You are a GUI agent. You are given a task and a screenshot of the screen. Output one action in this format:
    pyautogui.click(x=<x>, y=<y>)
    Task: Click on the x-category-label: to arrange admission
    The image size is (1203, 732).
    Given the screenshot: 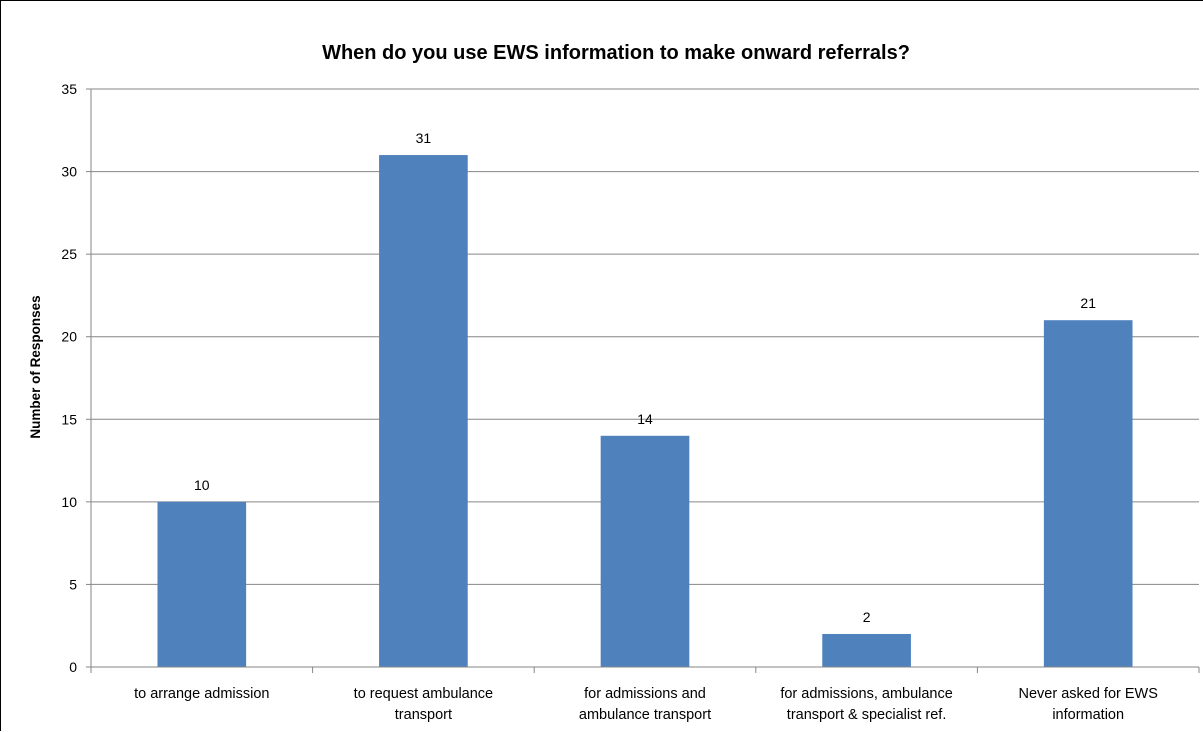 What is the action you would take?
    pyautogui.click(x=201, y=694)
    